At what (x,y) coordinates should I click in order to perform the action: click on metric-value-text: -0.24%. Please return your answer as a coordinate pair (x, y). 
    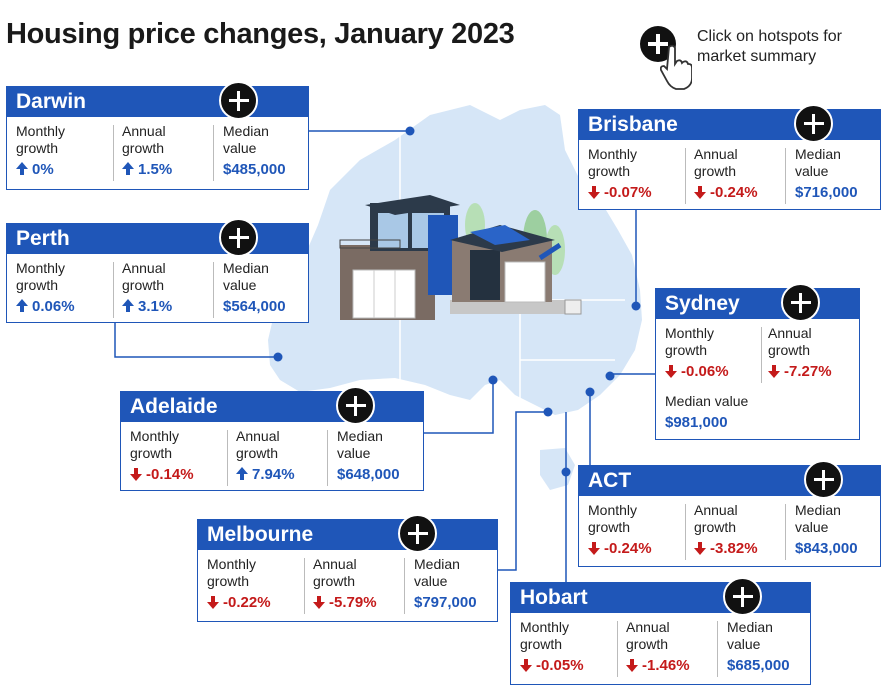
    Looking at the image, I should click on (734, 192).